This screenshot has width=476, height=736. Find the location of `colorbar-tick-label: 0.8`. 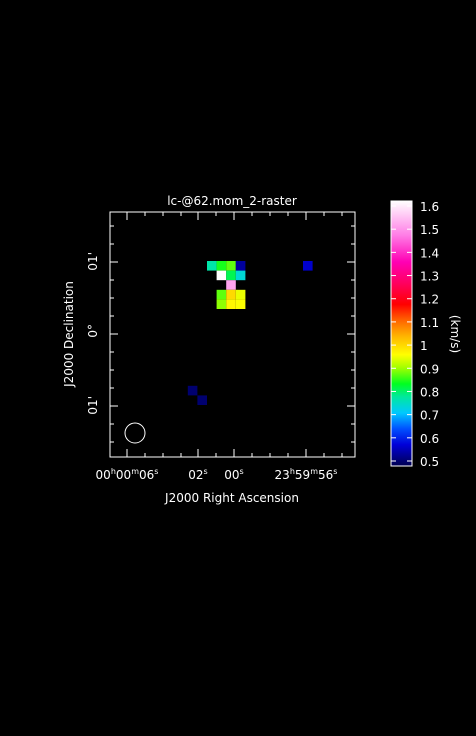

colorbar-tick-label: 0.8 is located at coordinates (429, 392).